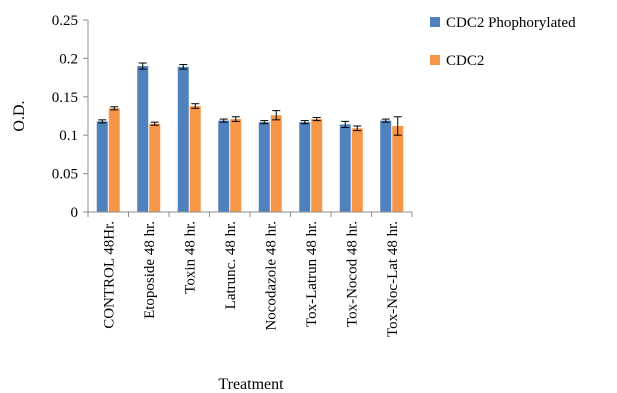 The width and height of the screenshot is (617, 393). What do you see at coordinates (19, 115) in the screenshot?
I see `y-axis-title: O.D.` at bounding box center [19, 115].